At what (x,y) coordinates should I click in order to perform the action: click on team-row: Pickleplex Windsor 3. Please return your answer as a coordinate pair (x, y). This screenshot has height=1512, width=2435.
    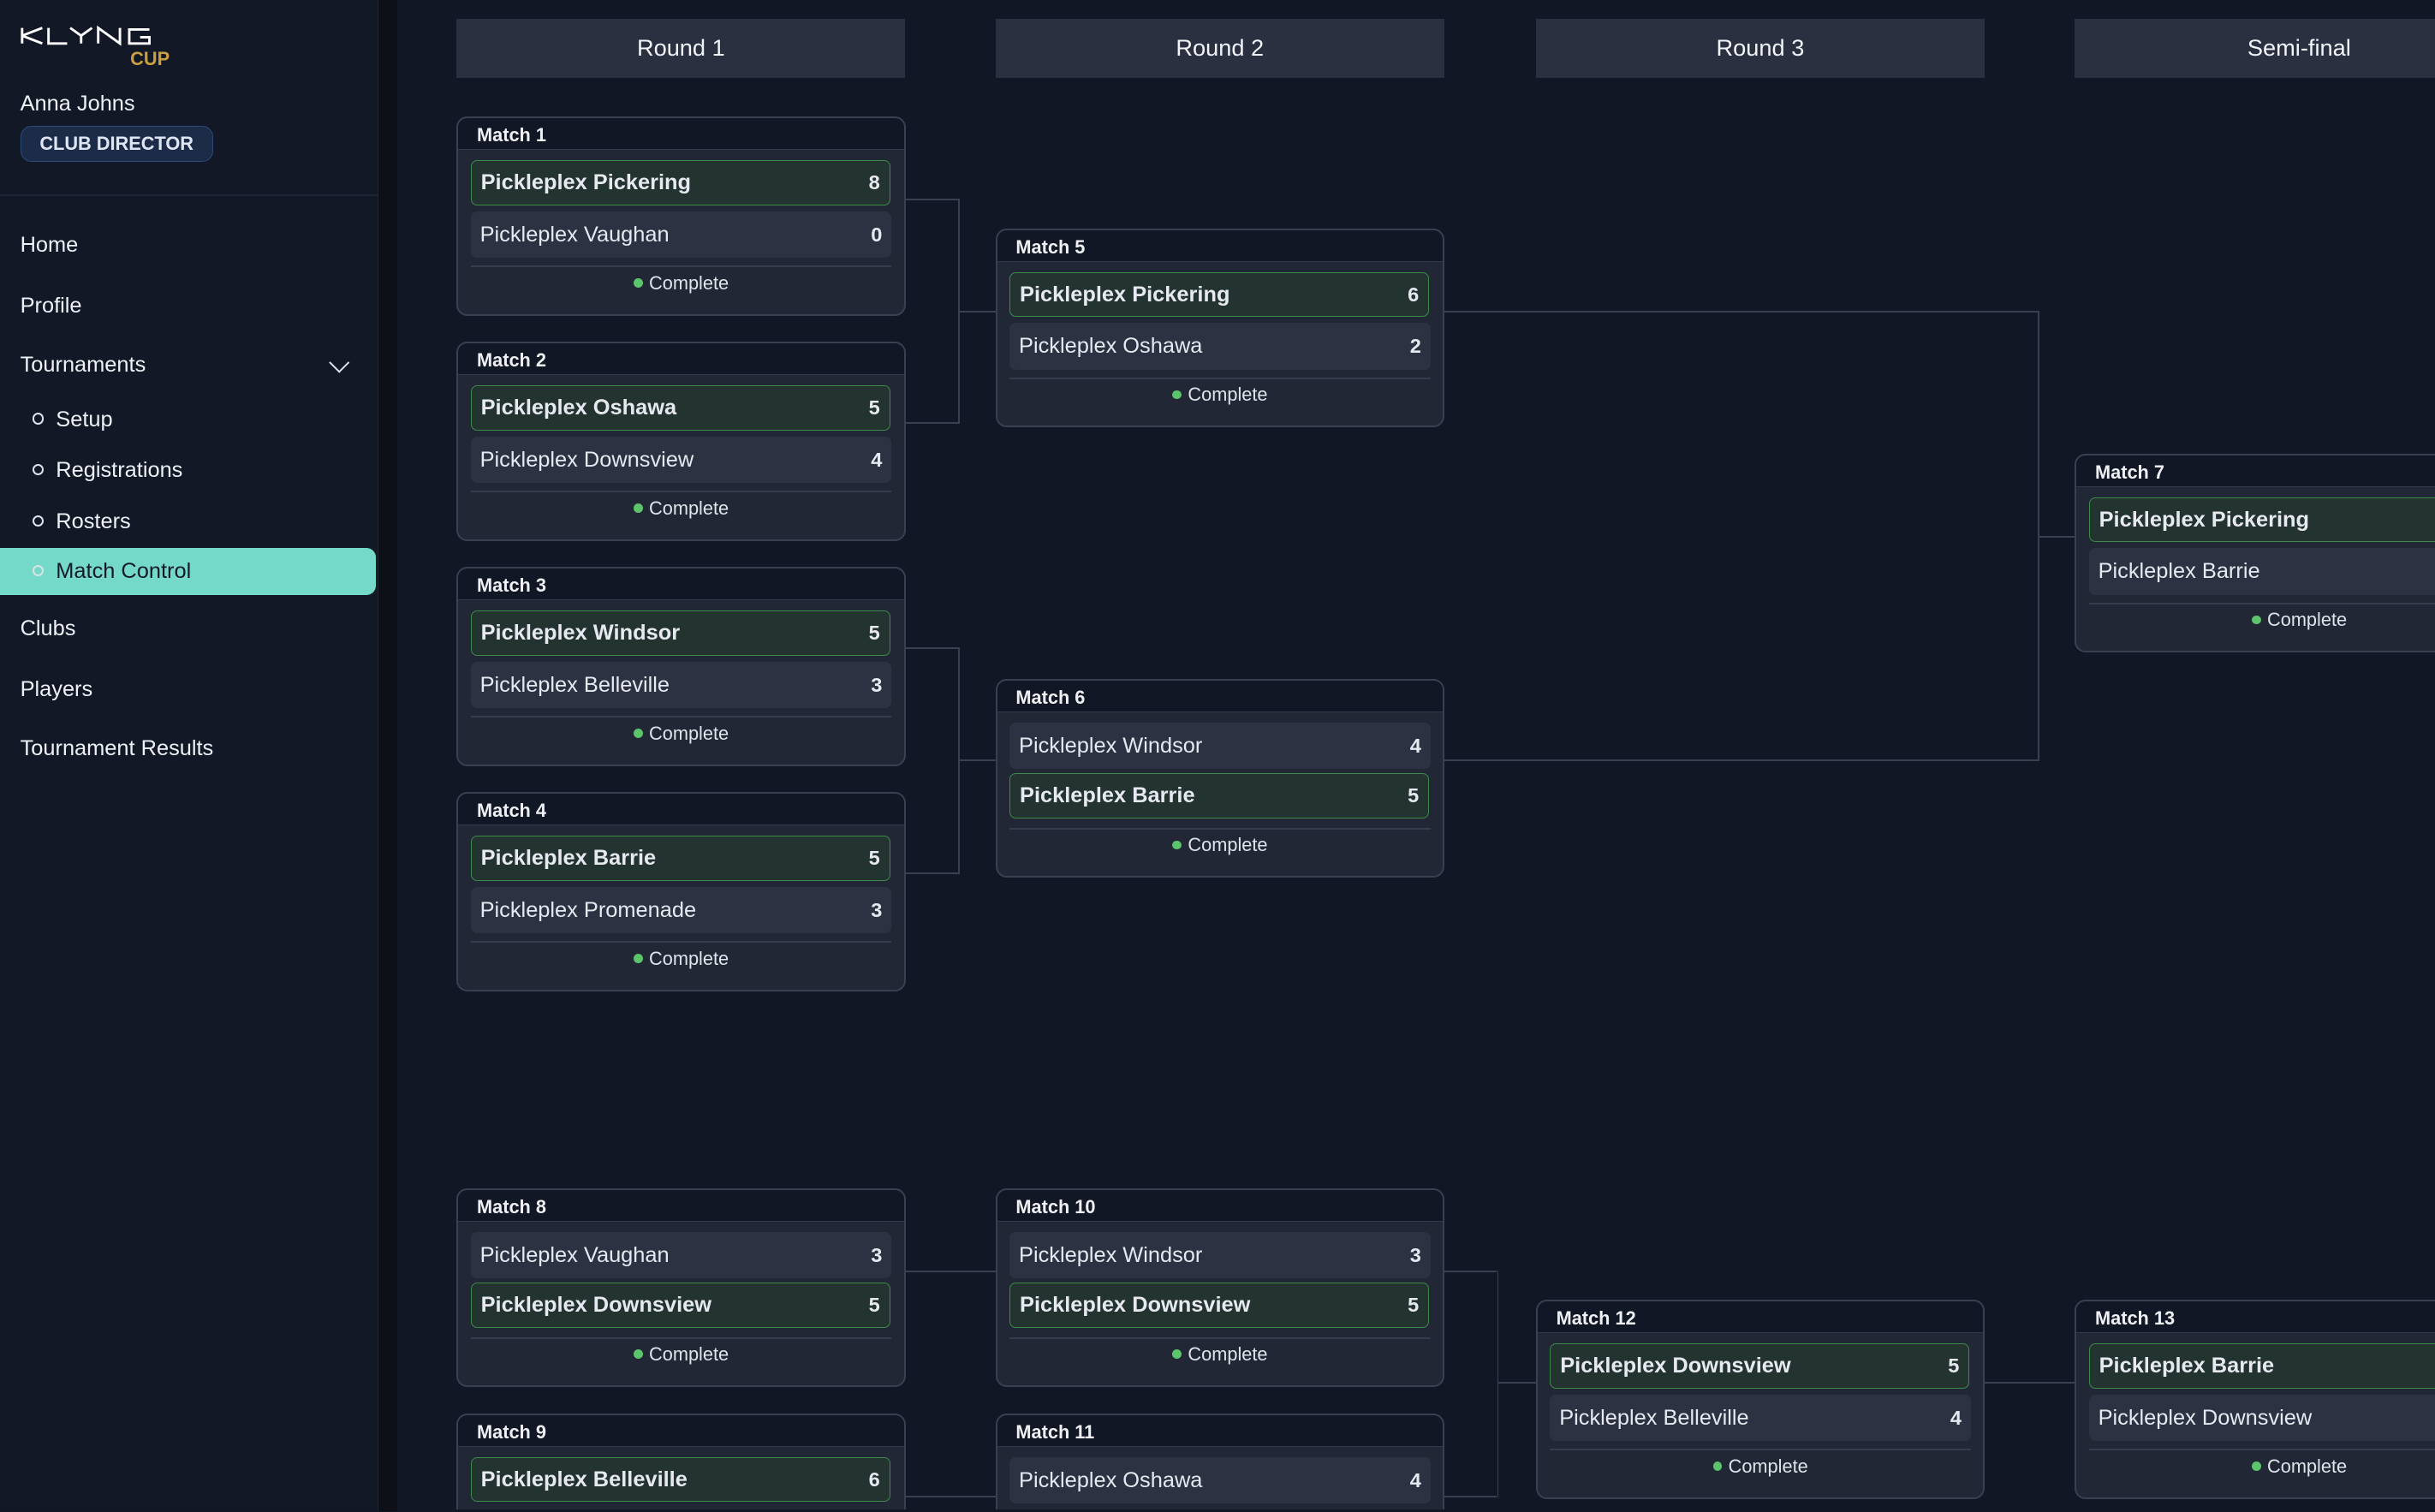
    Looking at the image, I should click on (1220, 1254).